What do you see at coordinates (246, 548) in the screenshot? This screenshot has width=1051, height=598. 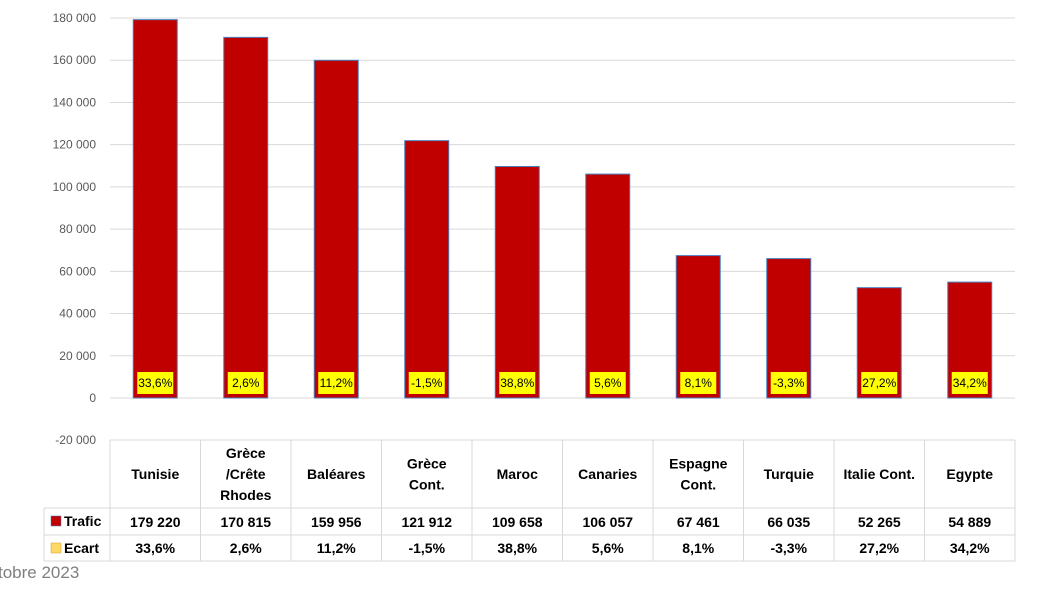 I see `ecart-value: 2,6%` at bounding box center [246, 548].